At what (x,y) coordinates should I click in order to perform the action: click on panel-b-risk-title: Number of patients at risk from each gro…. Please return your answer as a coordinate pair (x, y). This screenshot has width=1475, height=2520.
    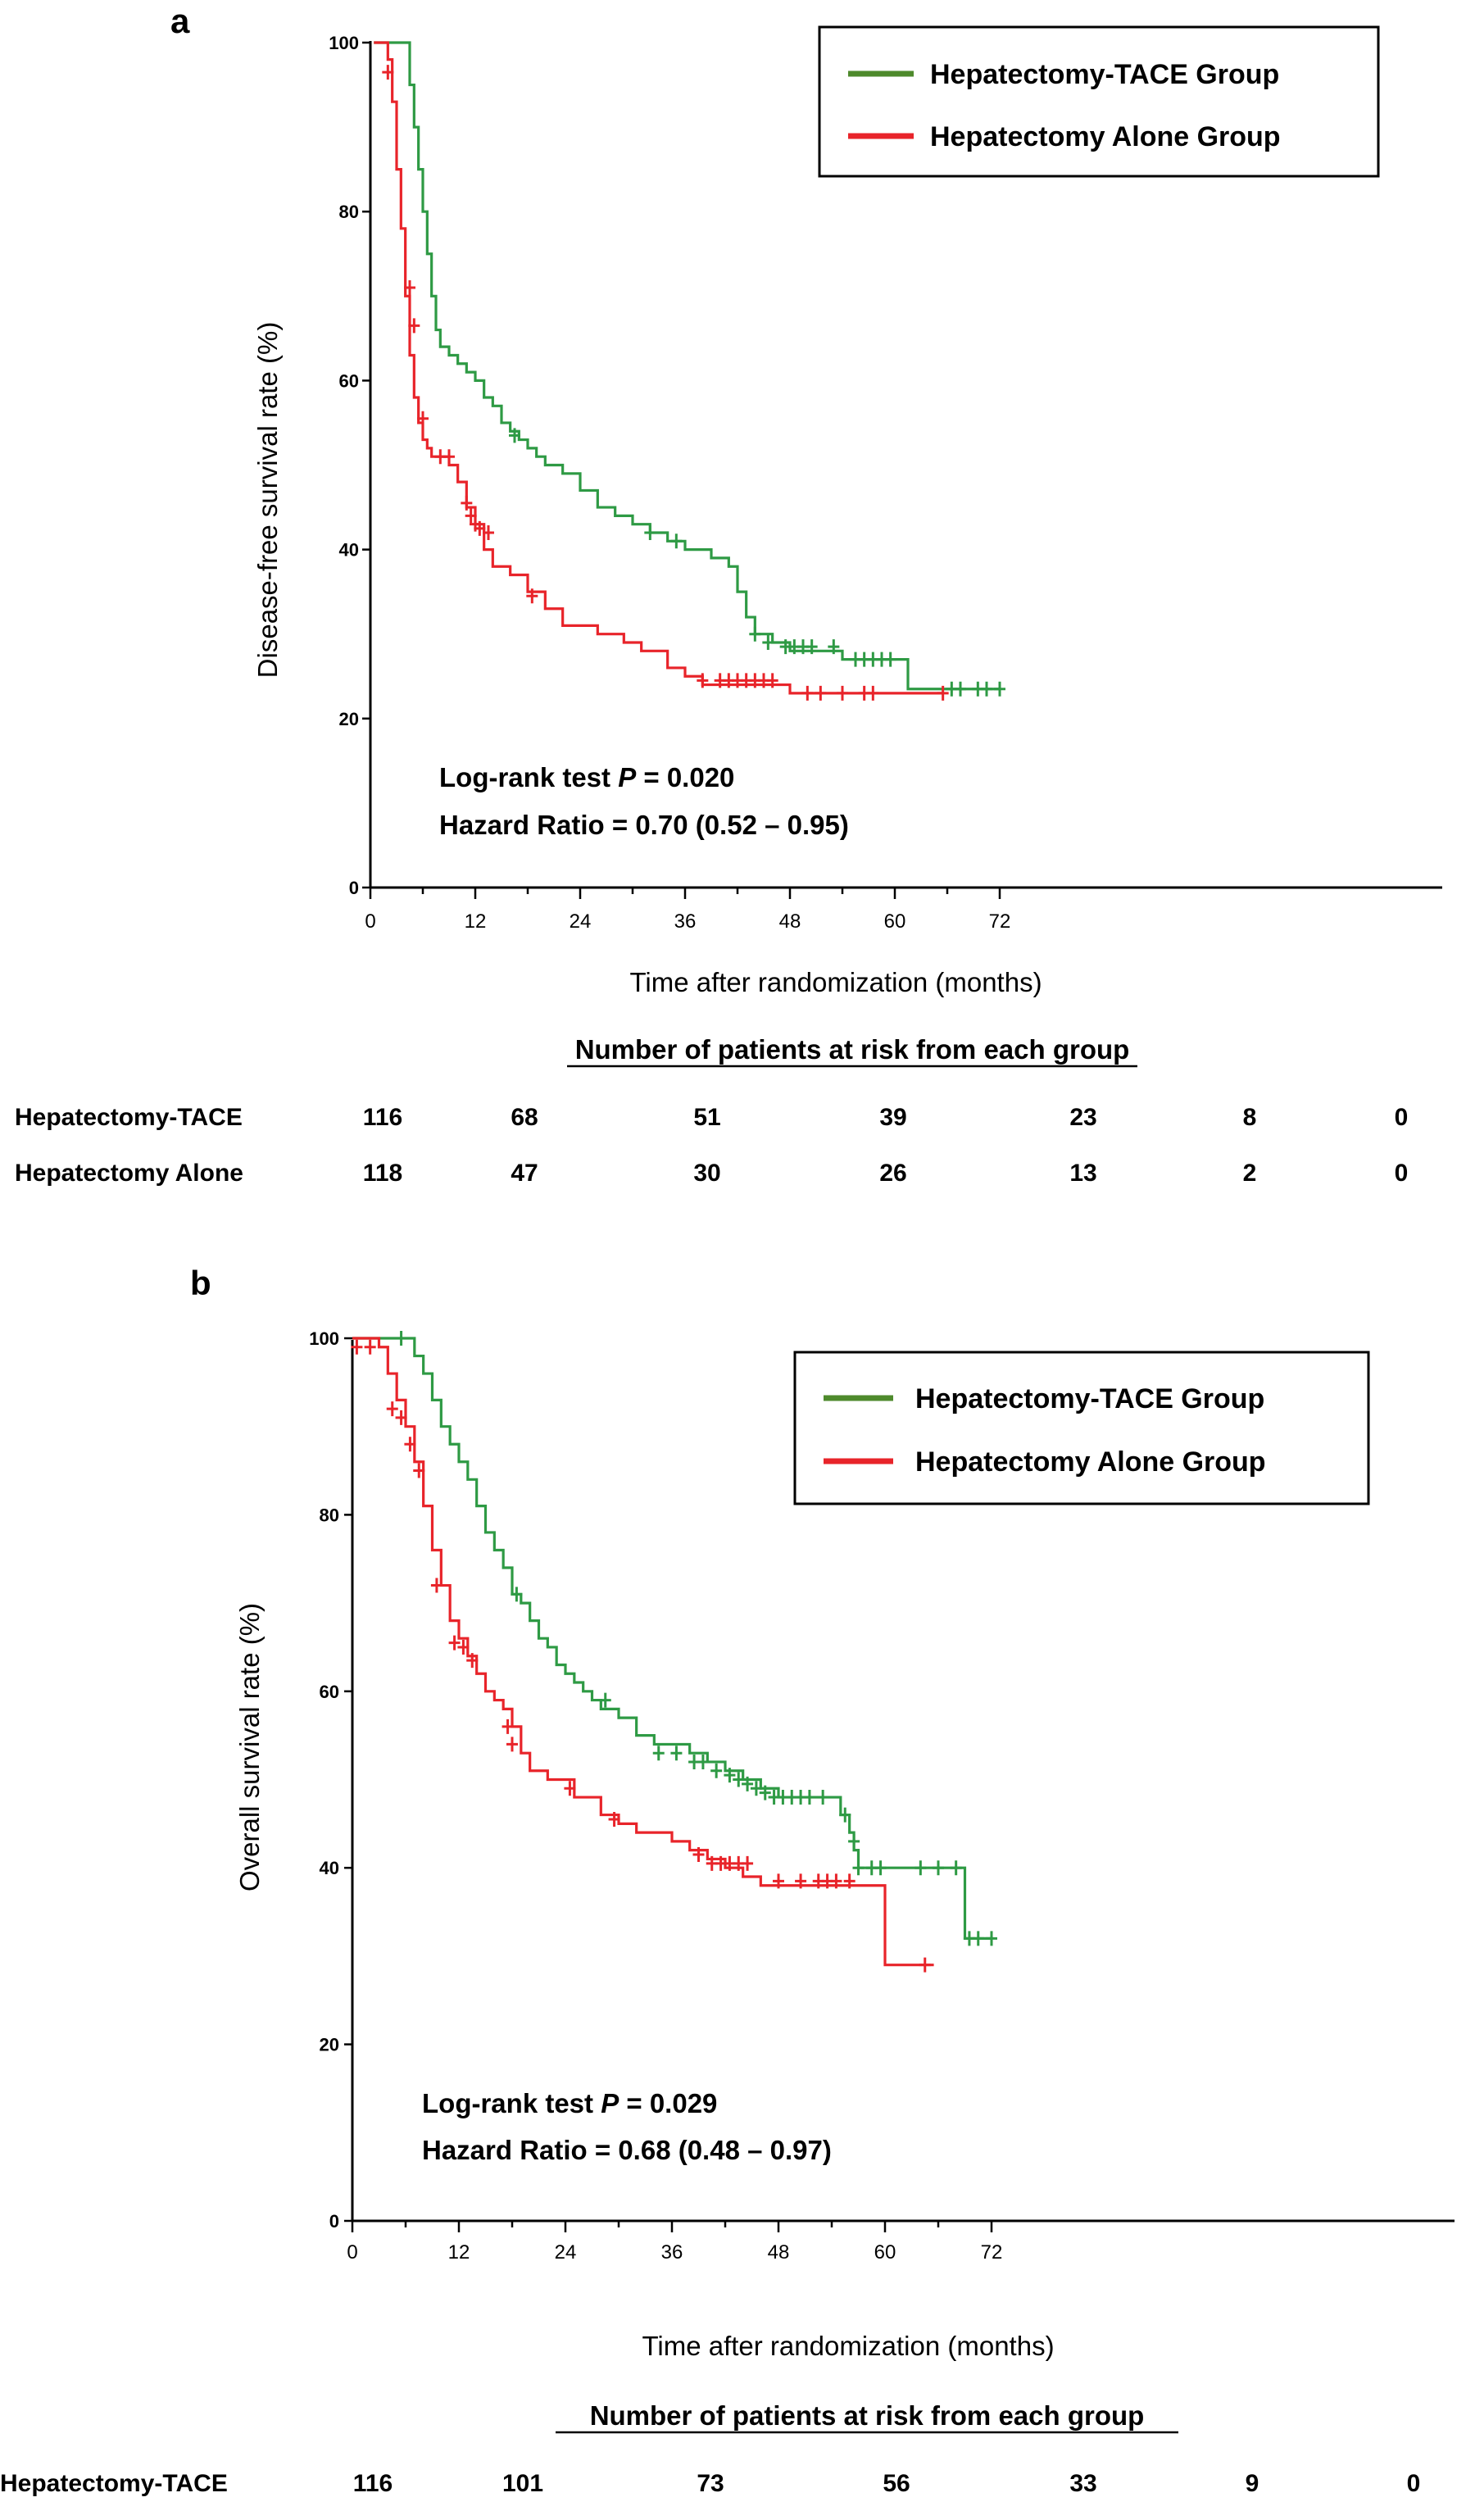
    Looking at the image, I should click on (867, 2415).